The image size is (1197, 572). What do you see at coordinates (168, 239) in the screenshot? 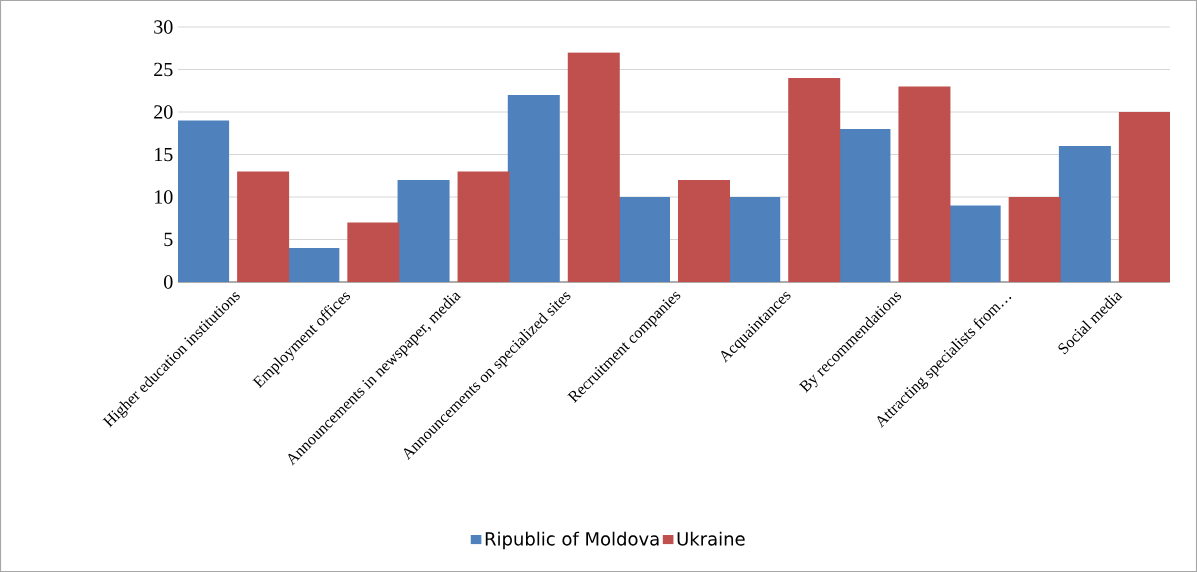
I see `y-tick-label: 5` at bounding box center [168, 239].